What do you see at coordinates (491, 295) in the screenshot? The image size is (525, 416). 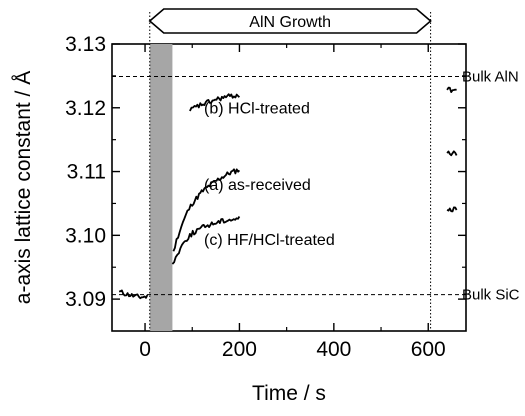 I see `reference-label: Bulk SiC` at bounding box center [491, 295].